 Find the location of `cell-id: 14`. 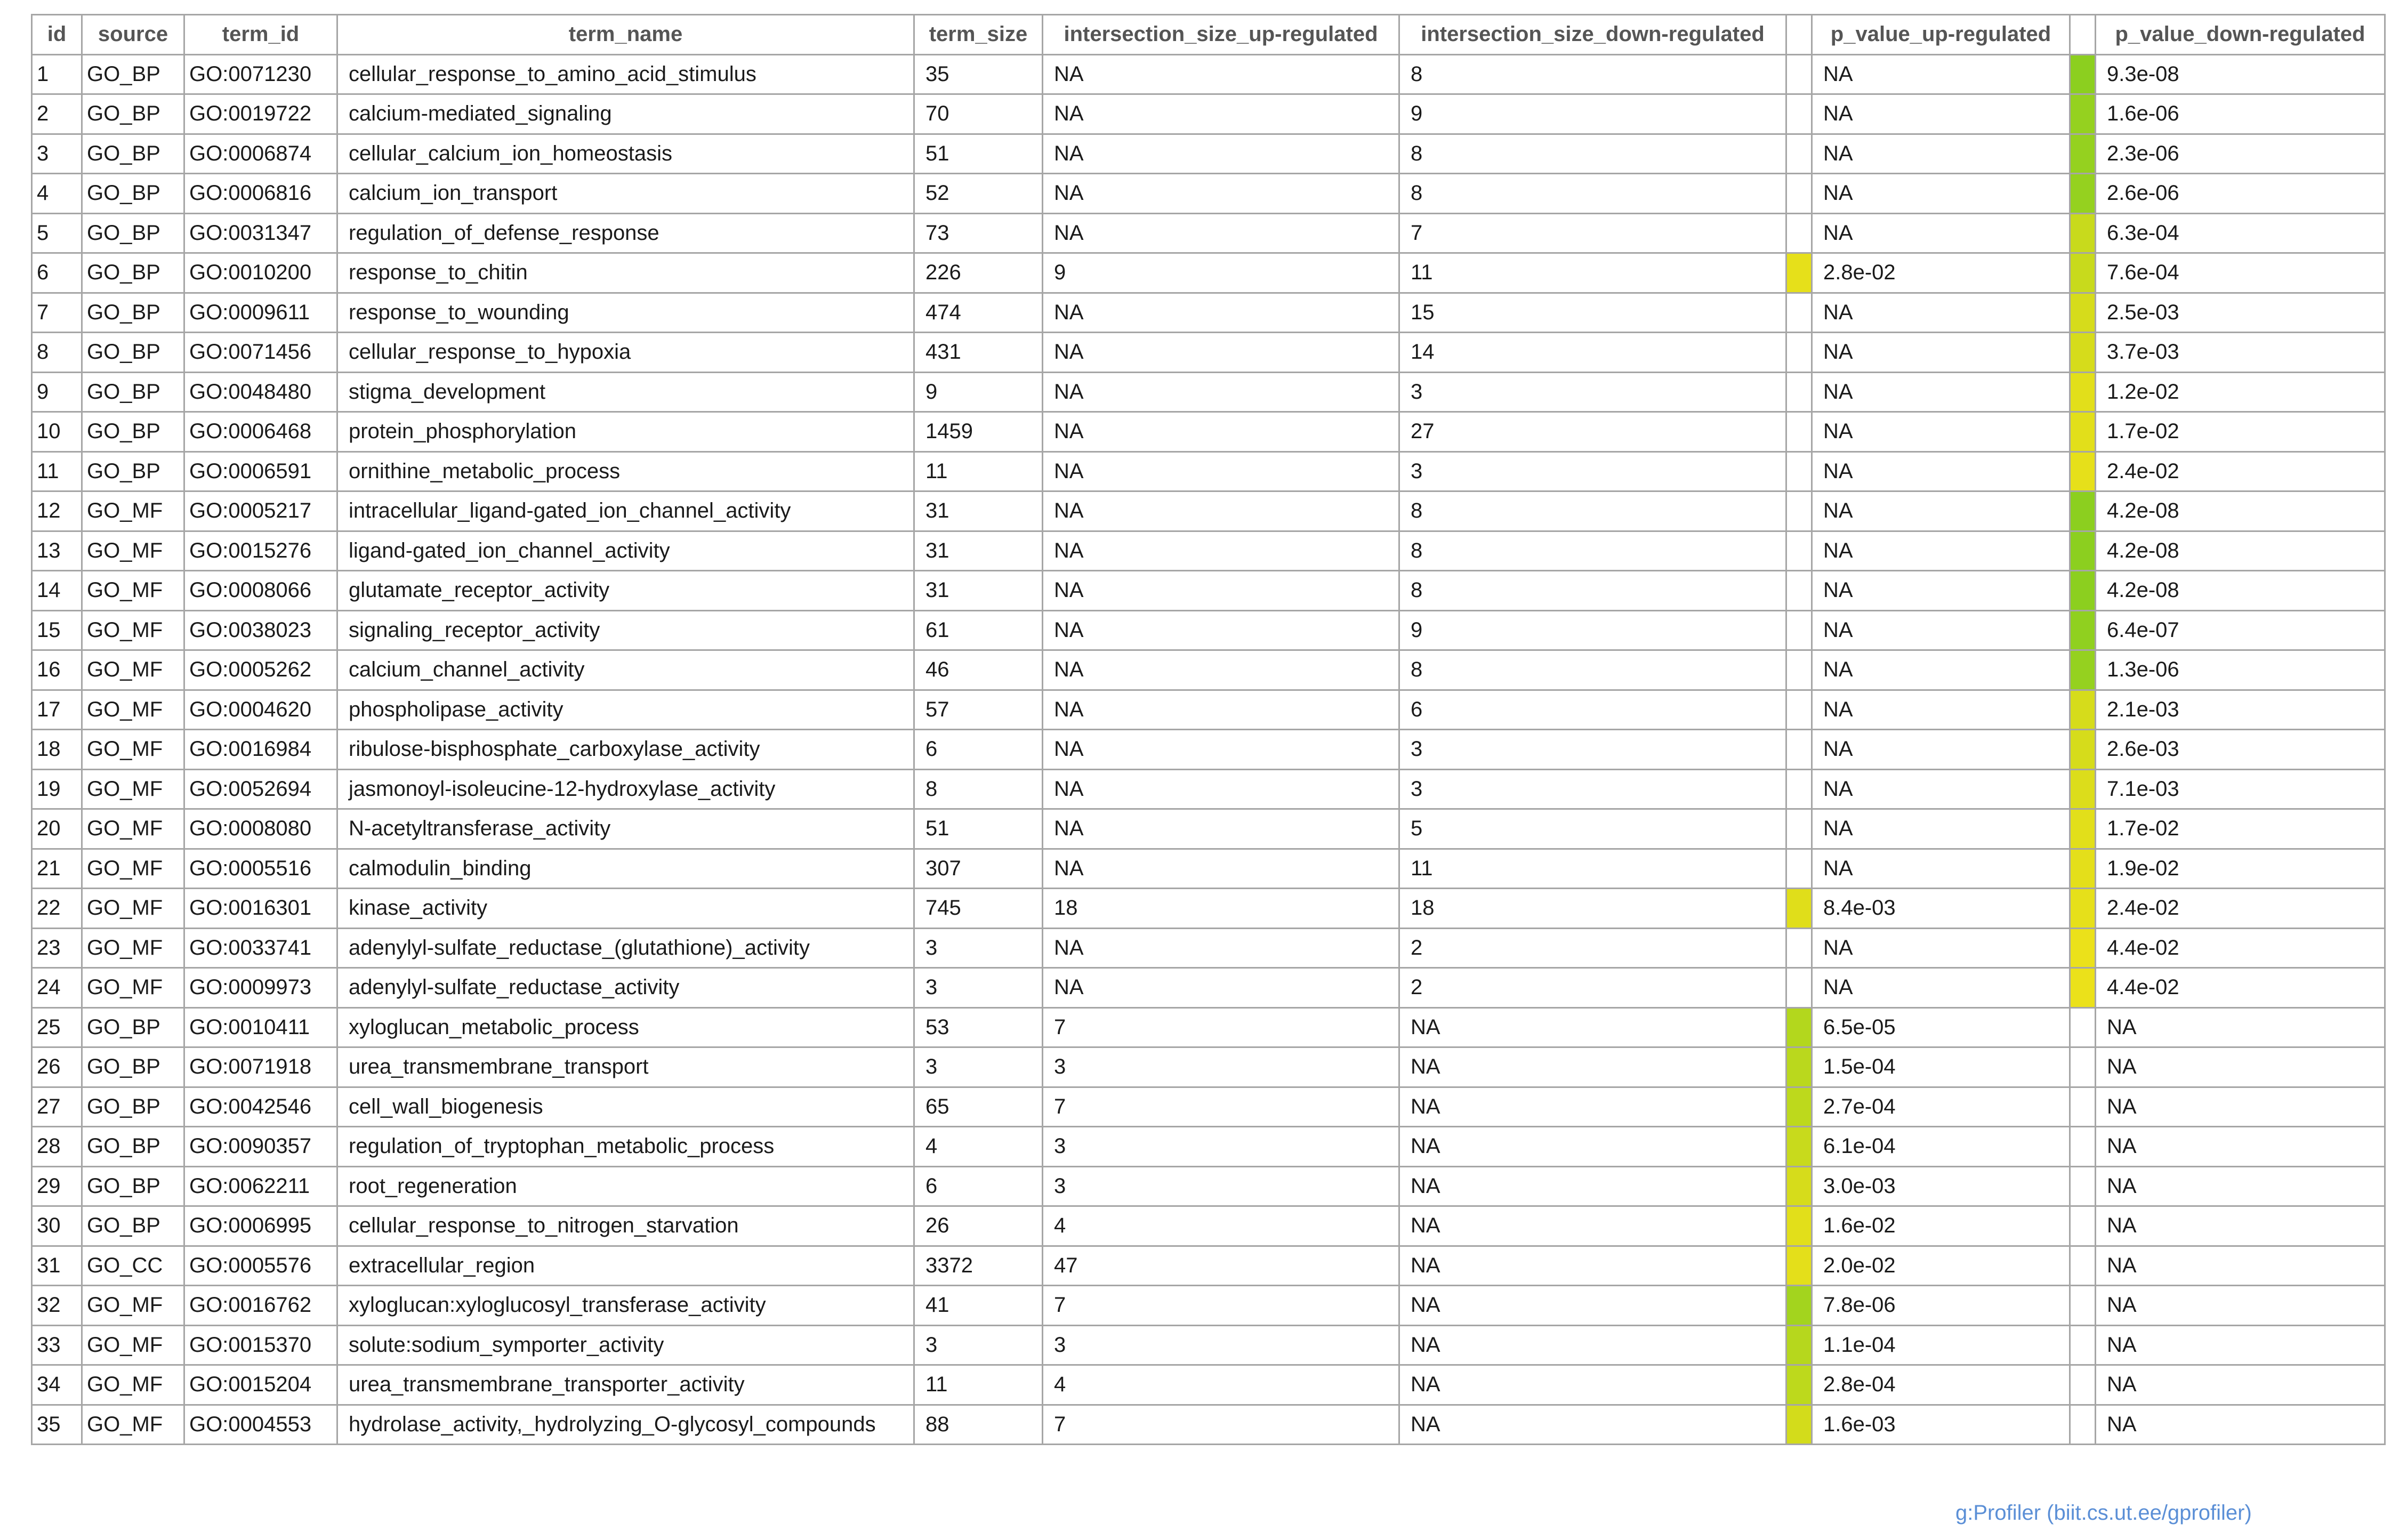

cell-id: 14 is located at coordinates (57, 591).